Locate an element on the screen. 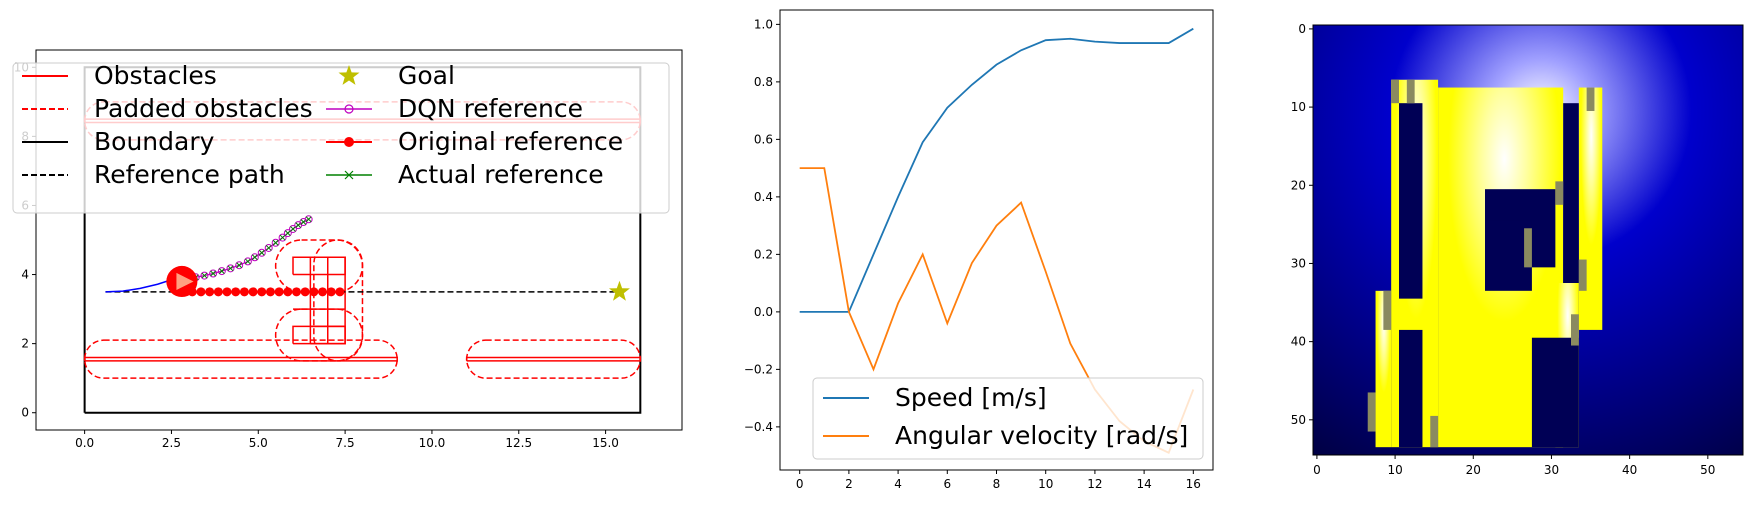  y-tick-label: 0.6 is located at coordinates (763, 139).